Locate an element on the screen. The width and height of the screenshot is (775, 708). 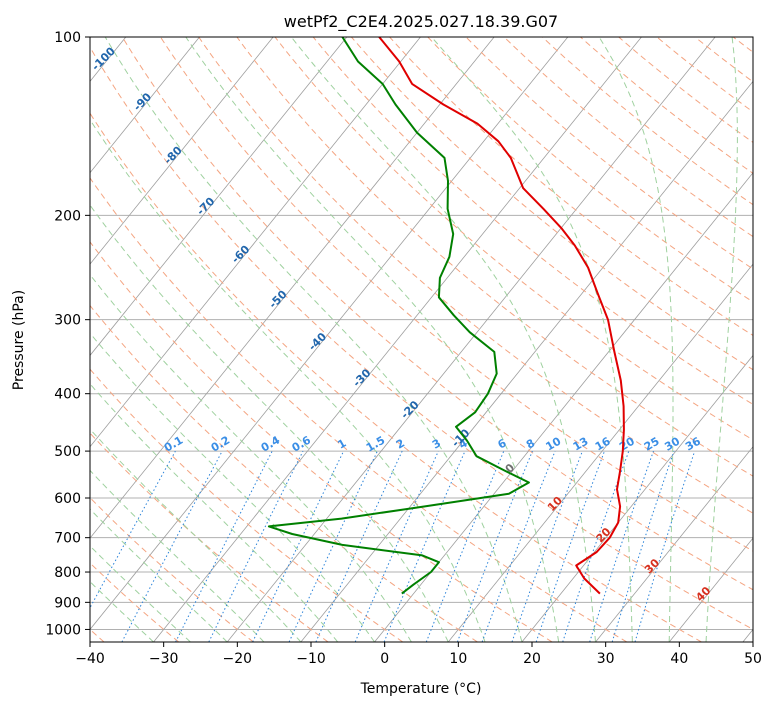
y-tick-label: 400 is located at coordinates (67, 395).